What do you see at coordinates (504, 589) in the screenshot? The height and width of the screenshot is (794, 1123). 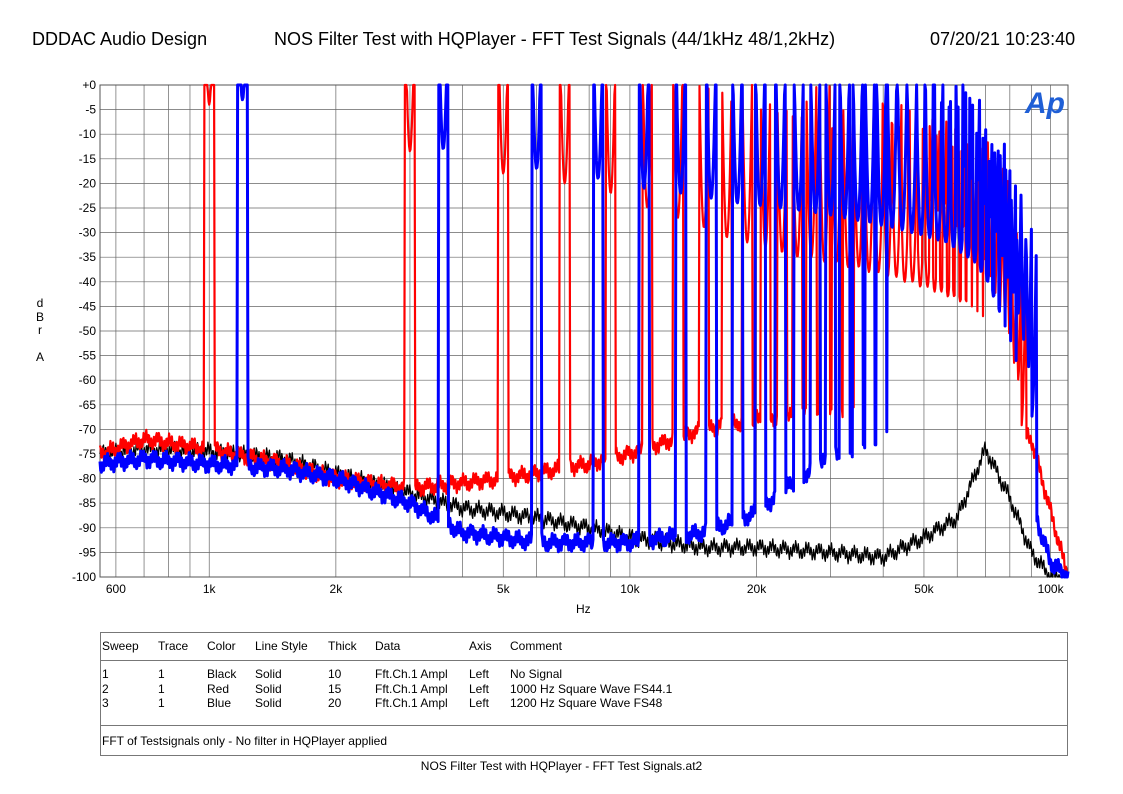 I see `x-tick-label: 5k` at bounding box center [504, 589].